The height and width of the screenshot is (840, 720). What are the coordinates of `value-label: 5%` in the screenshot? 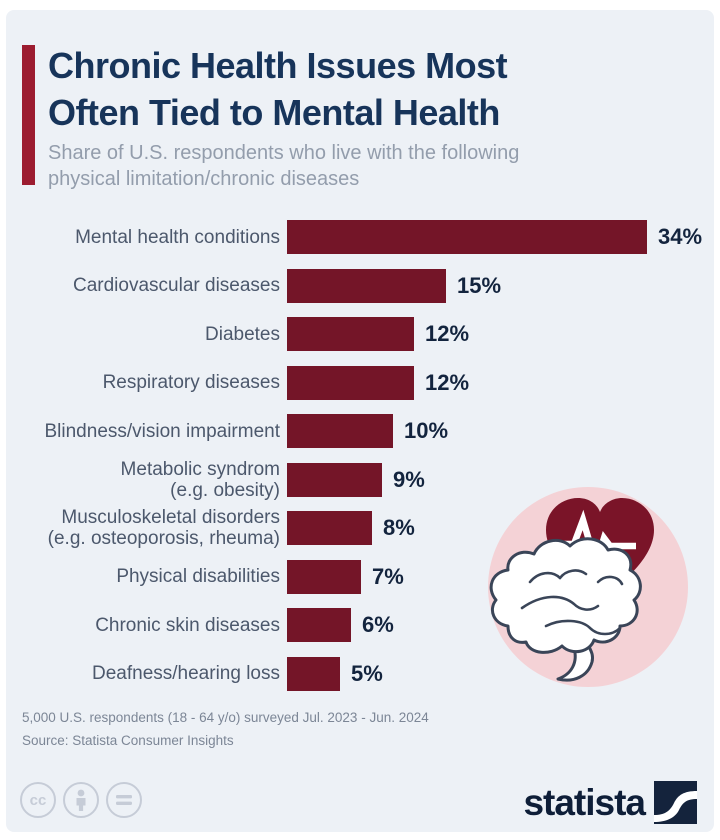 It's located at (367, 673).